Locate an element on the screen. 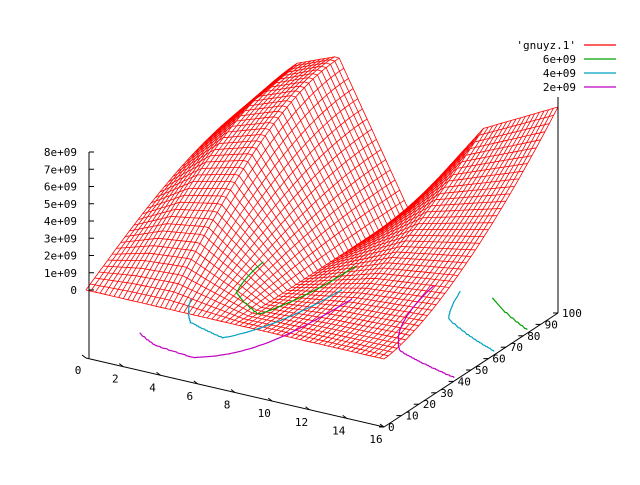 Image resolution: width=640 pixels, height=485 pixels. z-tick-label: 6e+09 is located at coordinates (60, 187).